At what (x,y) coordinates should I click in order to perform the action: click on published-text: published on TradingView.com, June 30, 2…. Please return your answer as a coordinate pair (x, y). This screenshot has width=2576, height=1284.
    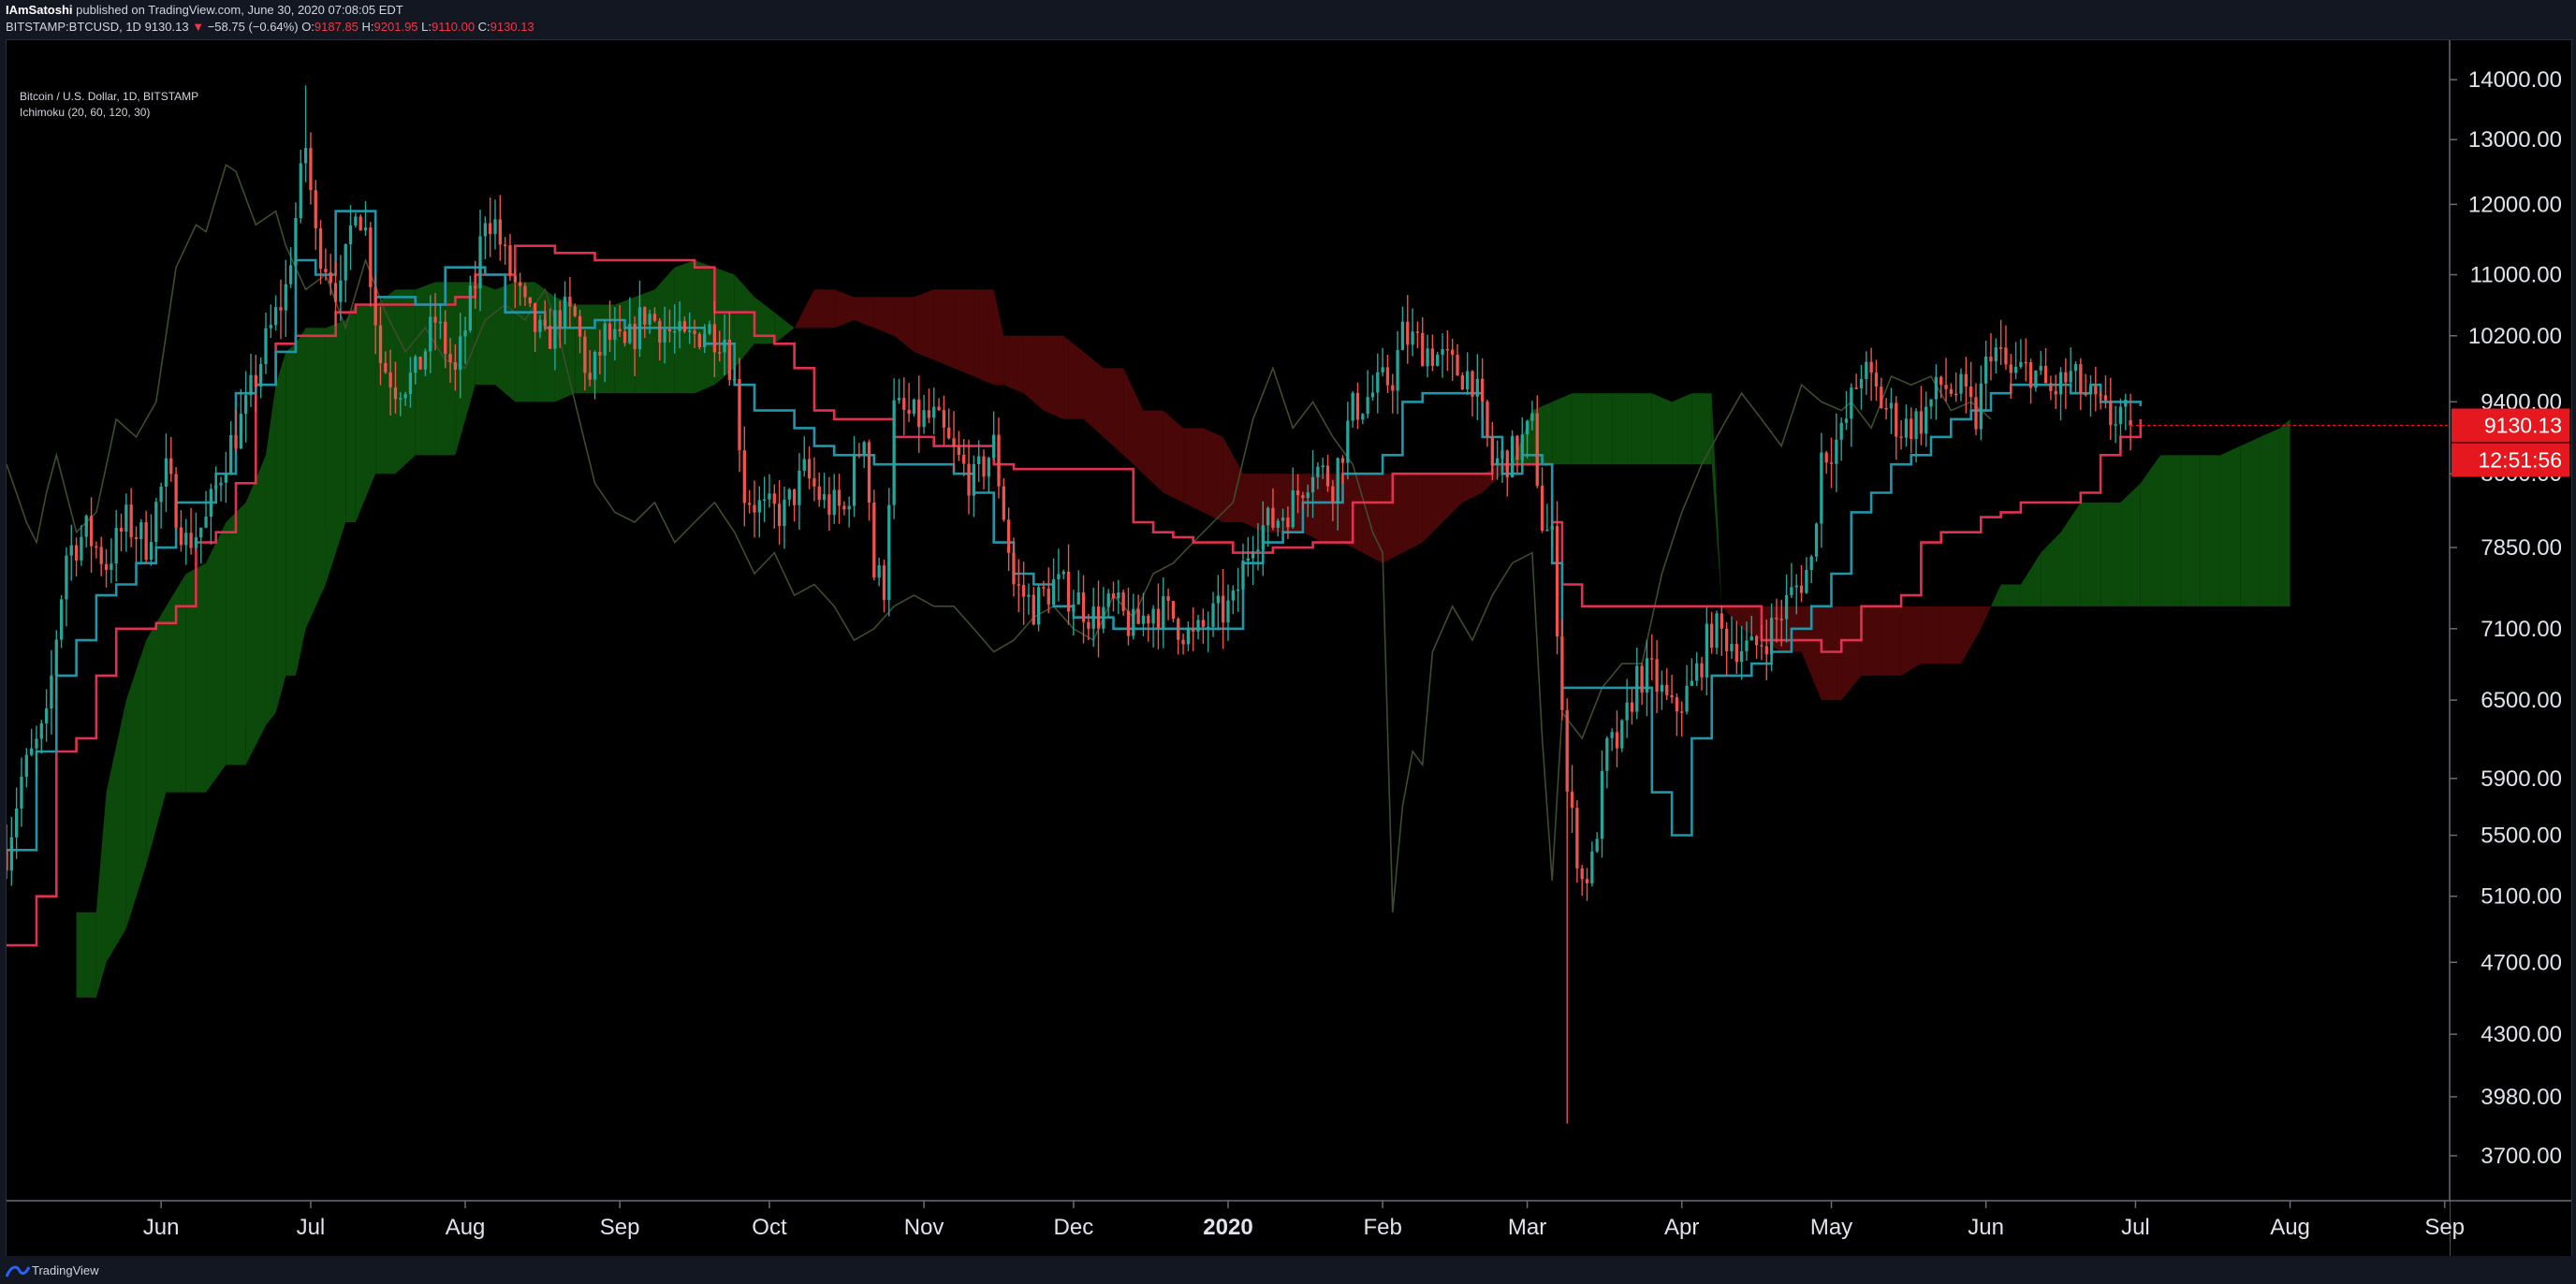
    Looking at the image, I should click on (239, 10).